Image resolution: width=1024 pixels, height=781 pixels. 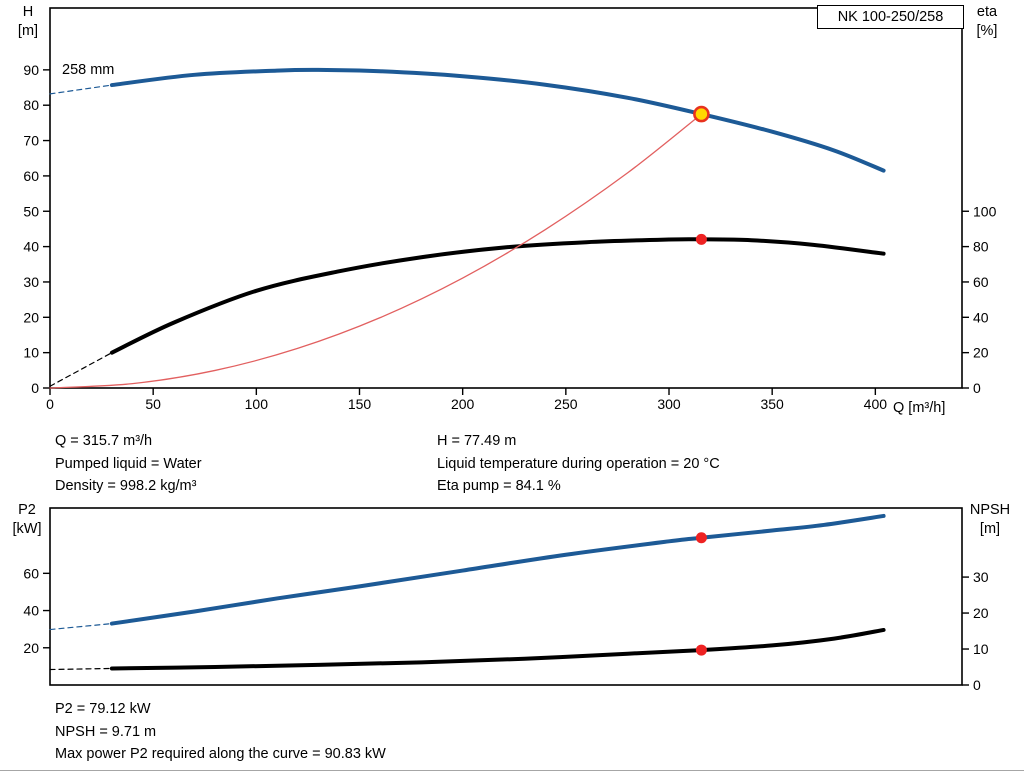 What do you see at coordinates (31, 141) in the screenshot?
I see `left-axis-tick-label: 70` at bounding box center [31, 141].